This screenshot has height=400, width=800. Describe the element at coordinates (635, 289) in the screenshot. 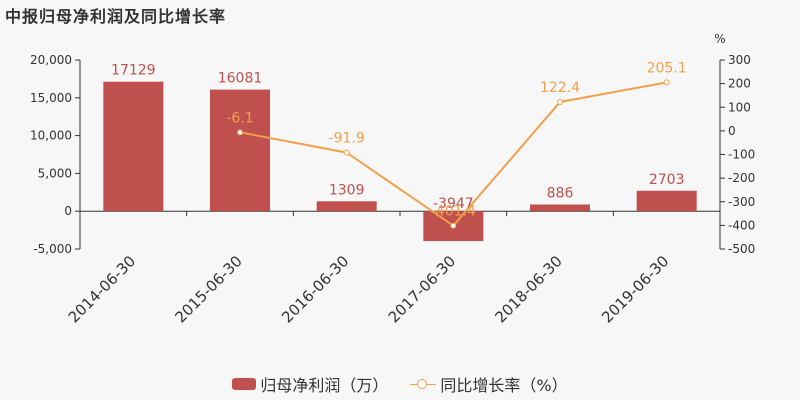

I see `x-tick-label: 2019-06-30` at that location.